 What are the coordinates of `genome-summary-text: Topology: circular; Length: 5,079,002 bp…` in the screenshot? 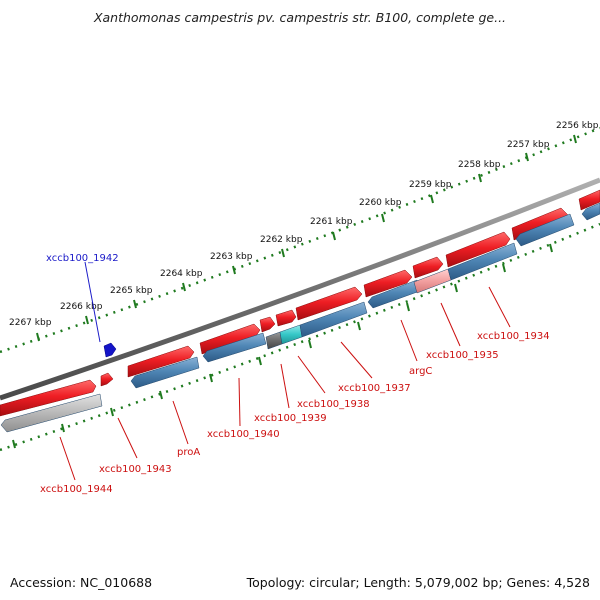 It's located at (418, 582).